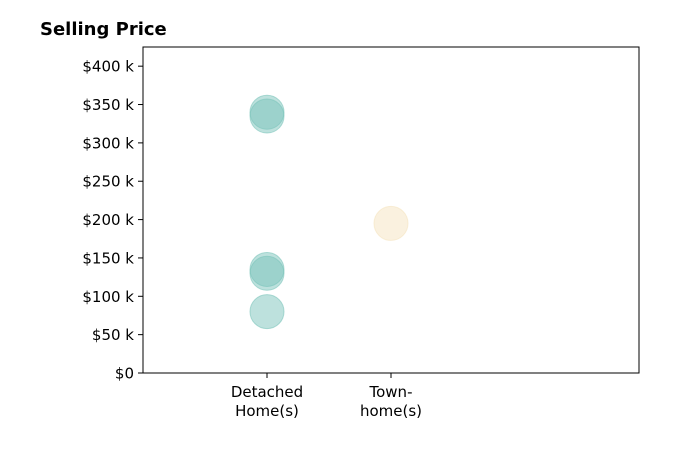  Describe the element at coordinates (108, 105) in the screenshot. I see `y-tick-label: $350 k` at that location.